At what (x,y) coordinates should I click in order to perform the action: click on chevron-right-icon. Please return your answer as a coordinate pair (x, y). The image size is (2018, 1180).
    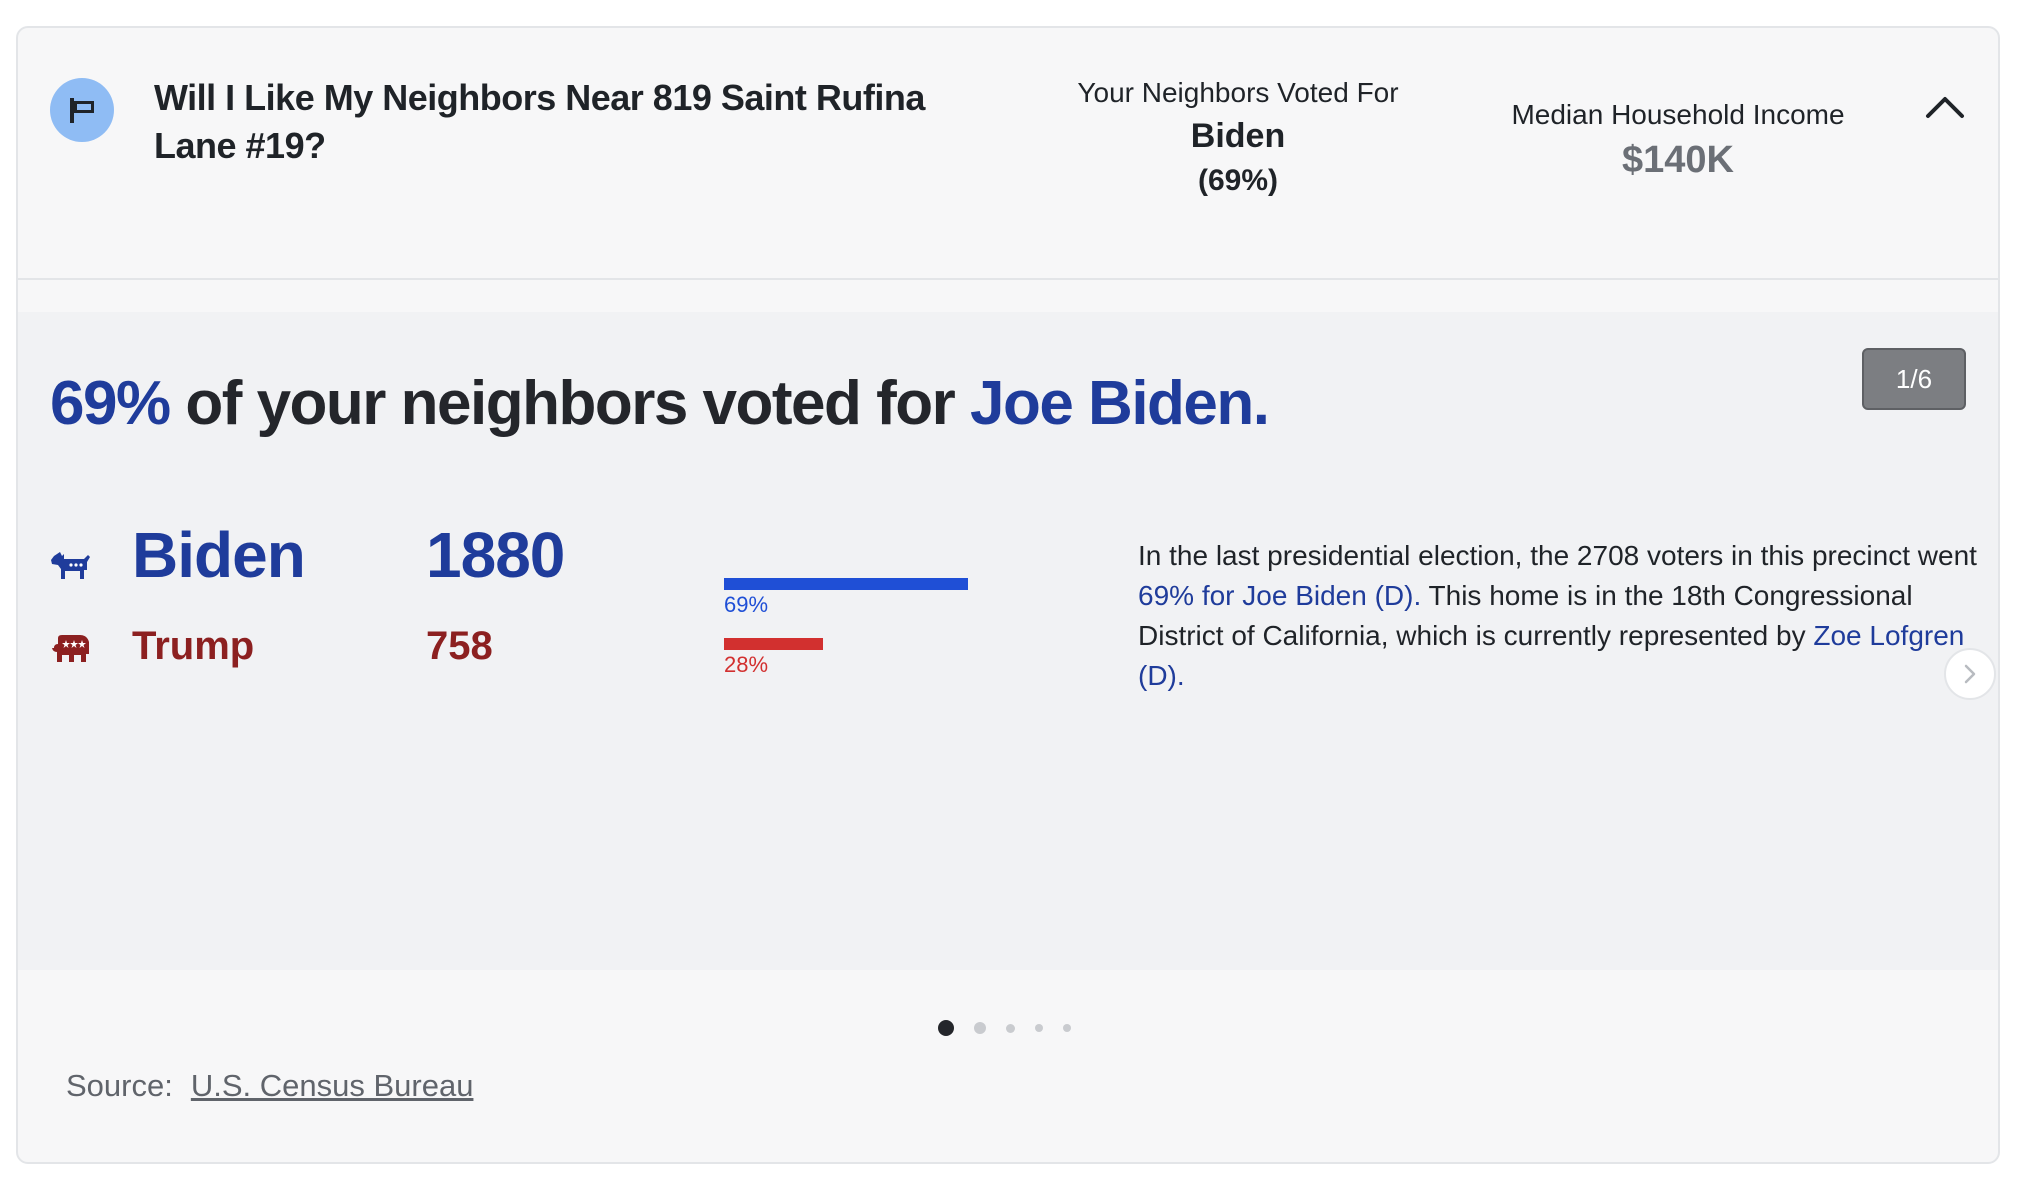
    Looking at the image, I should click on (1970, 674).